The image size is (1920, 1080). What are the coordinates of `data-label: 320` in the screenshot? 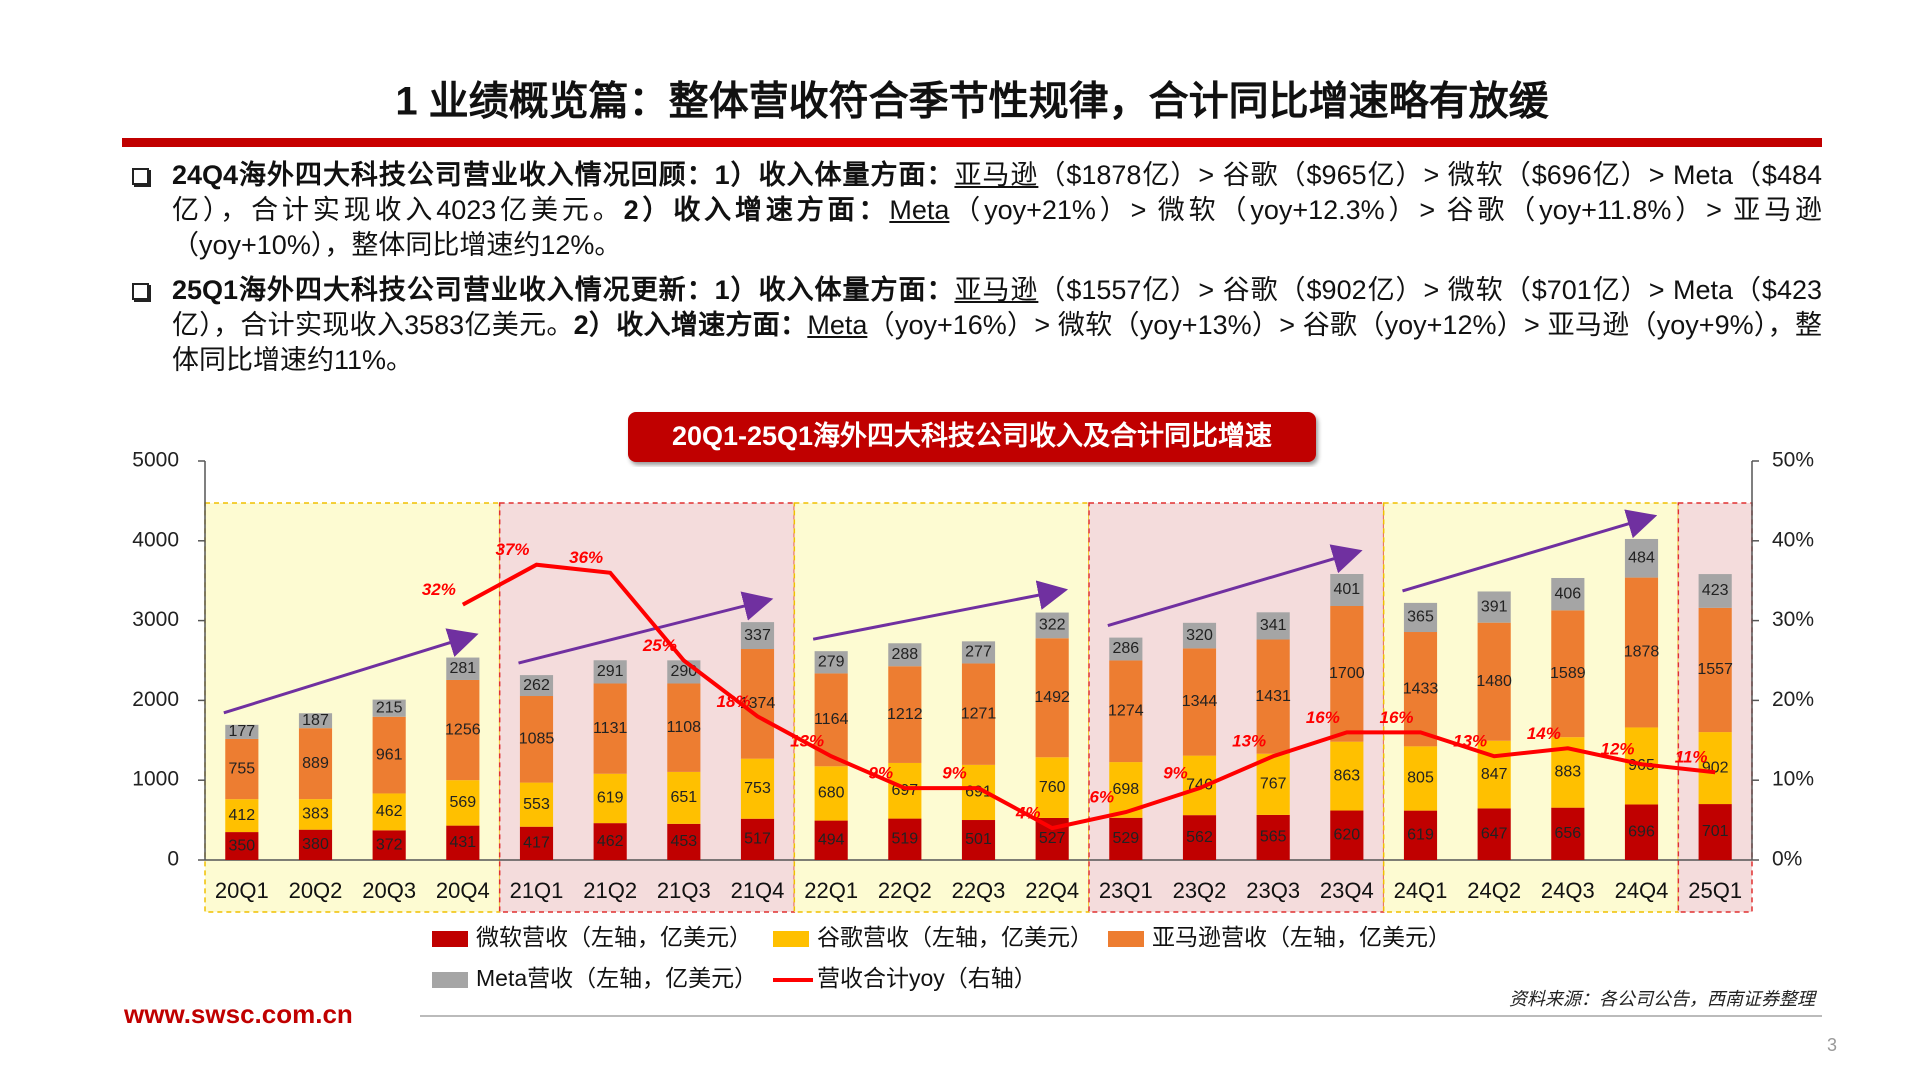 It's located at (1199, 635).